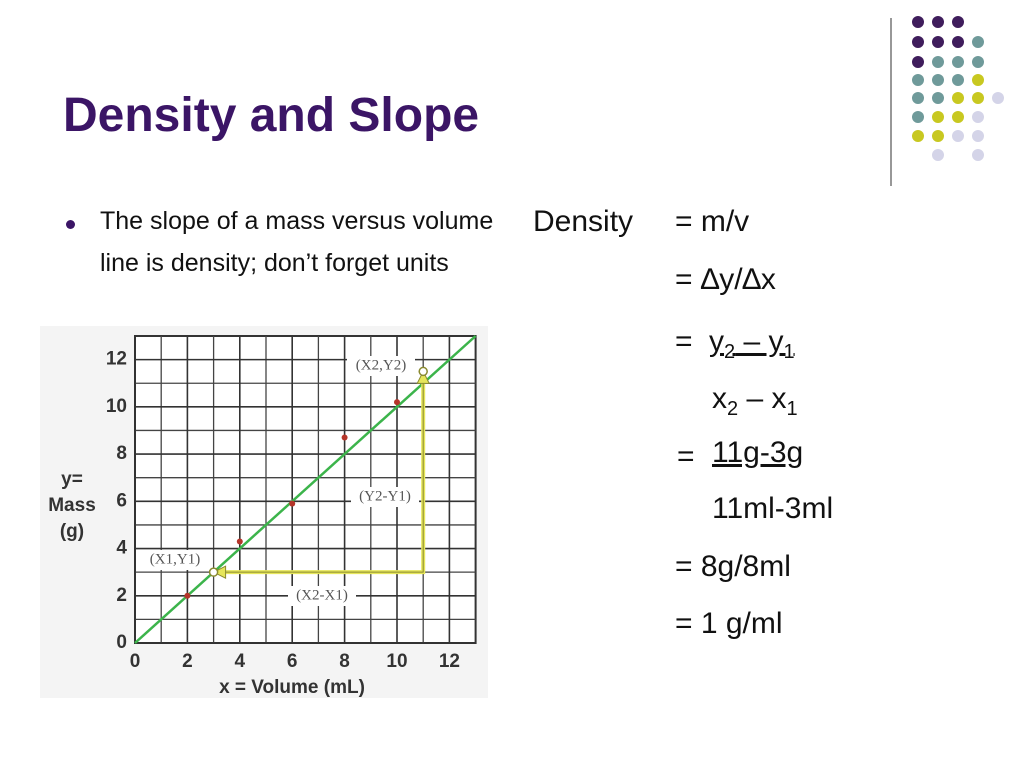 Image resolution: width=1024 pixels, height=768 pixels. Describe the element at coordinates (292, 687) in the screenshot. I see `x-axis-label: x = Volume (mL)` at that location.